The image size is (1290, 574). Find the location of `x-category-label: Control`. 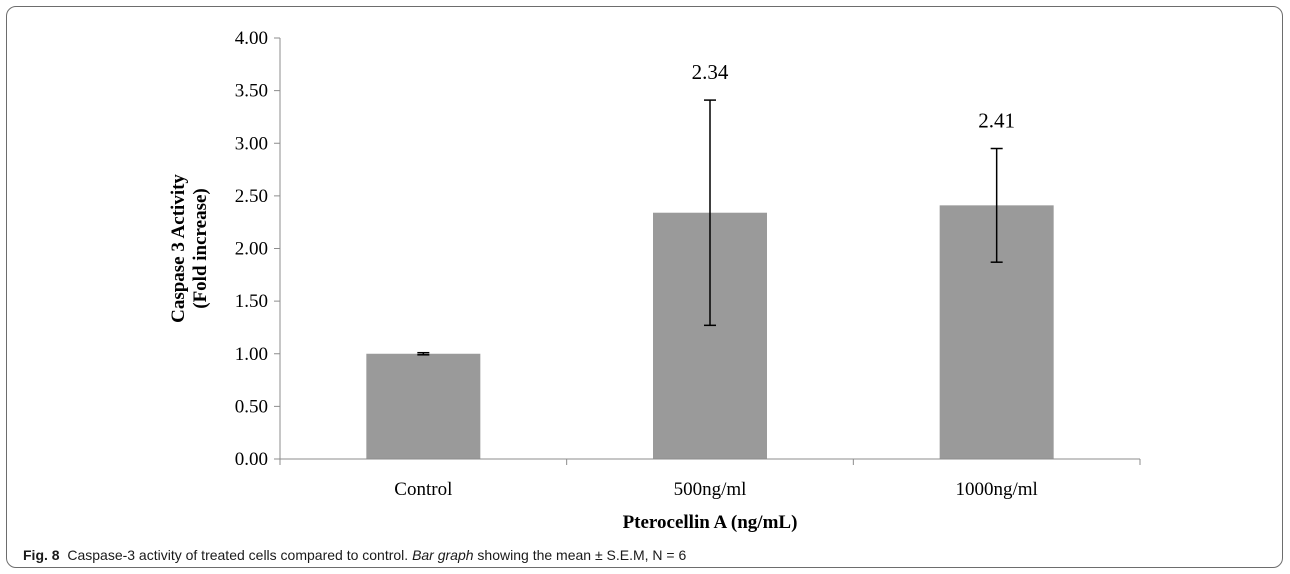

x-category-label: Control is located at coordinates (423, 489).